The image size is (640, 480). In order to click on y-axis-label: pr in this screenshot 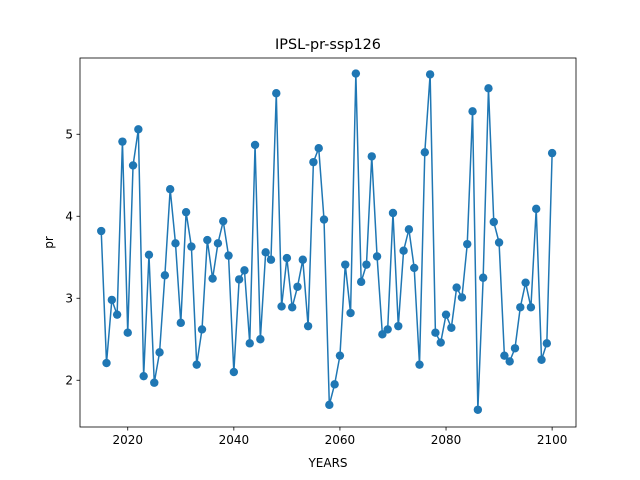, I will do `click(49, 242)`.